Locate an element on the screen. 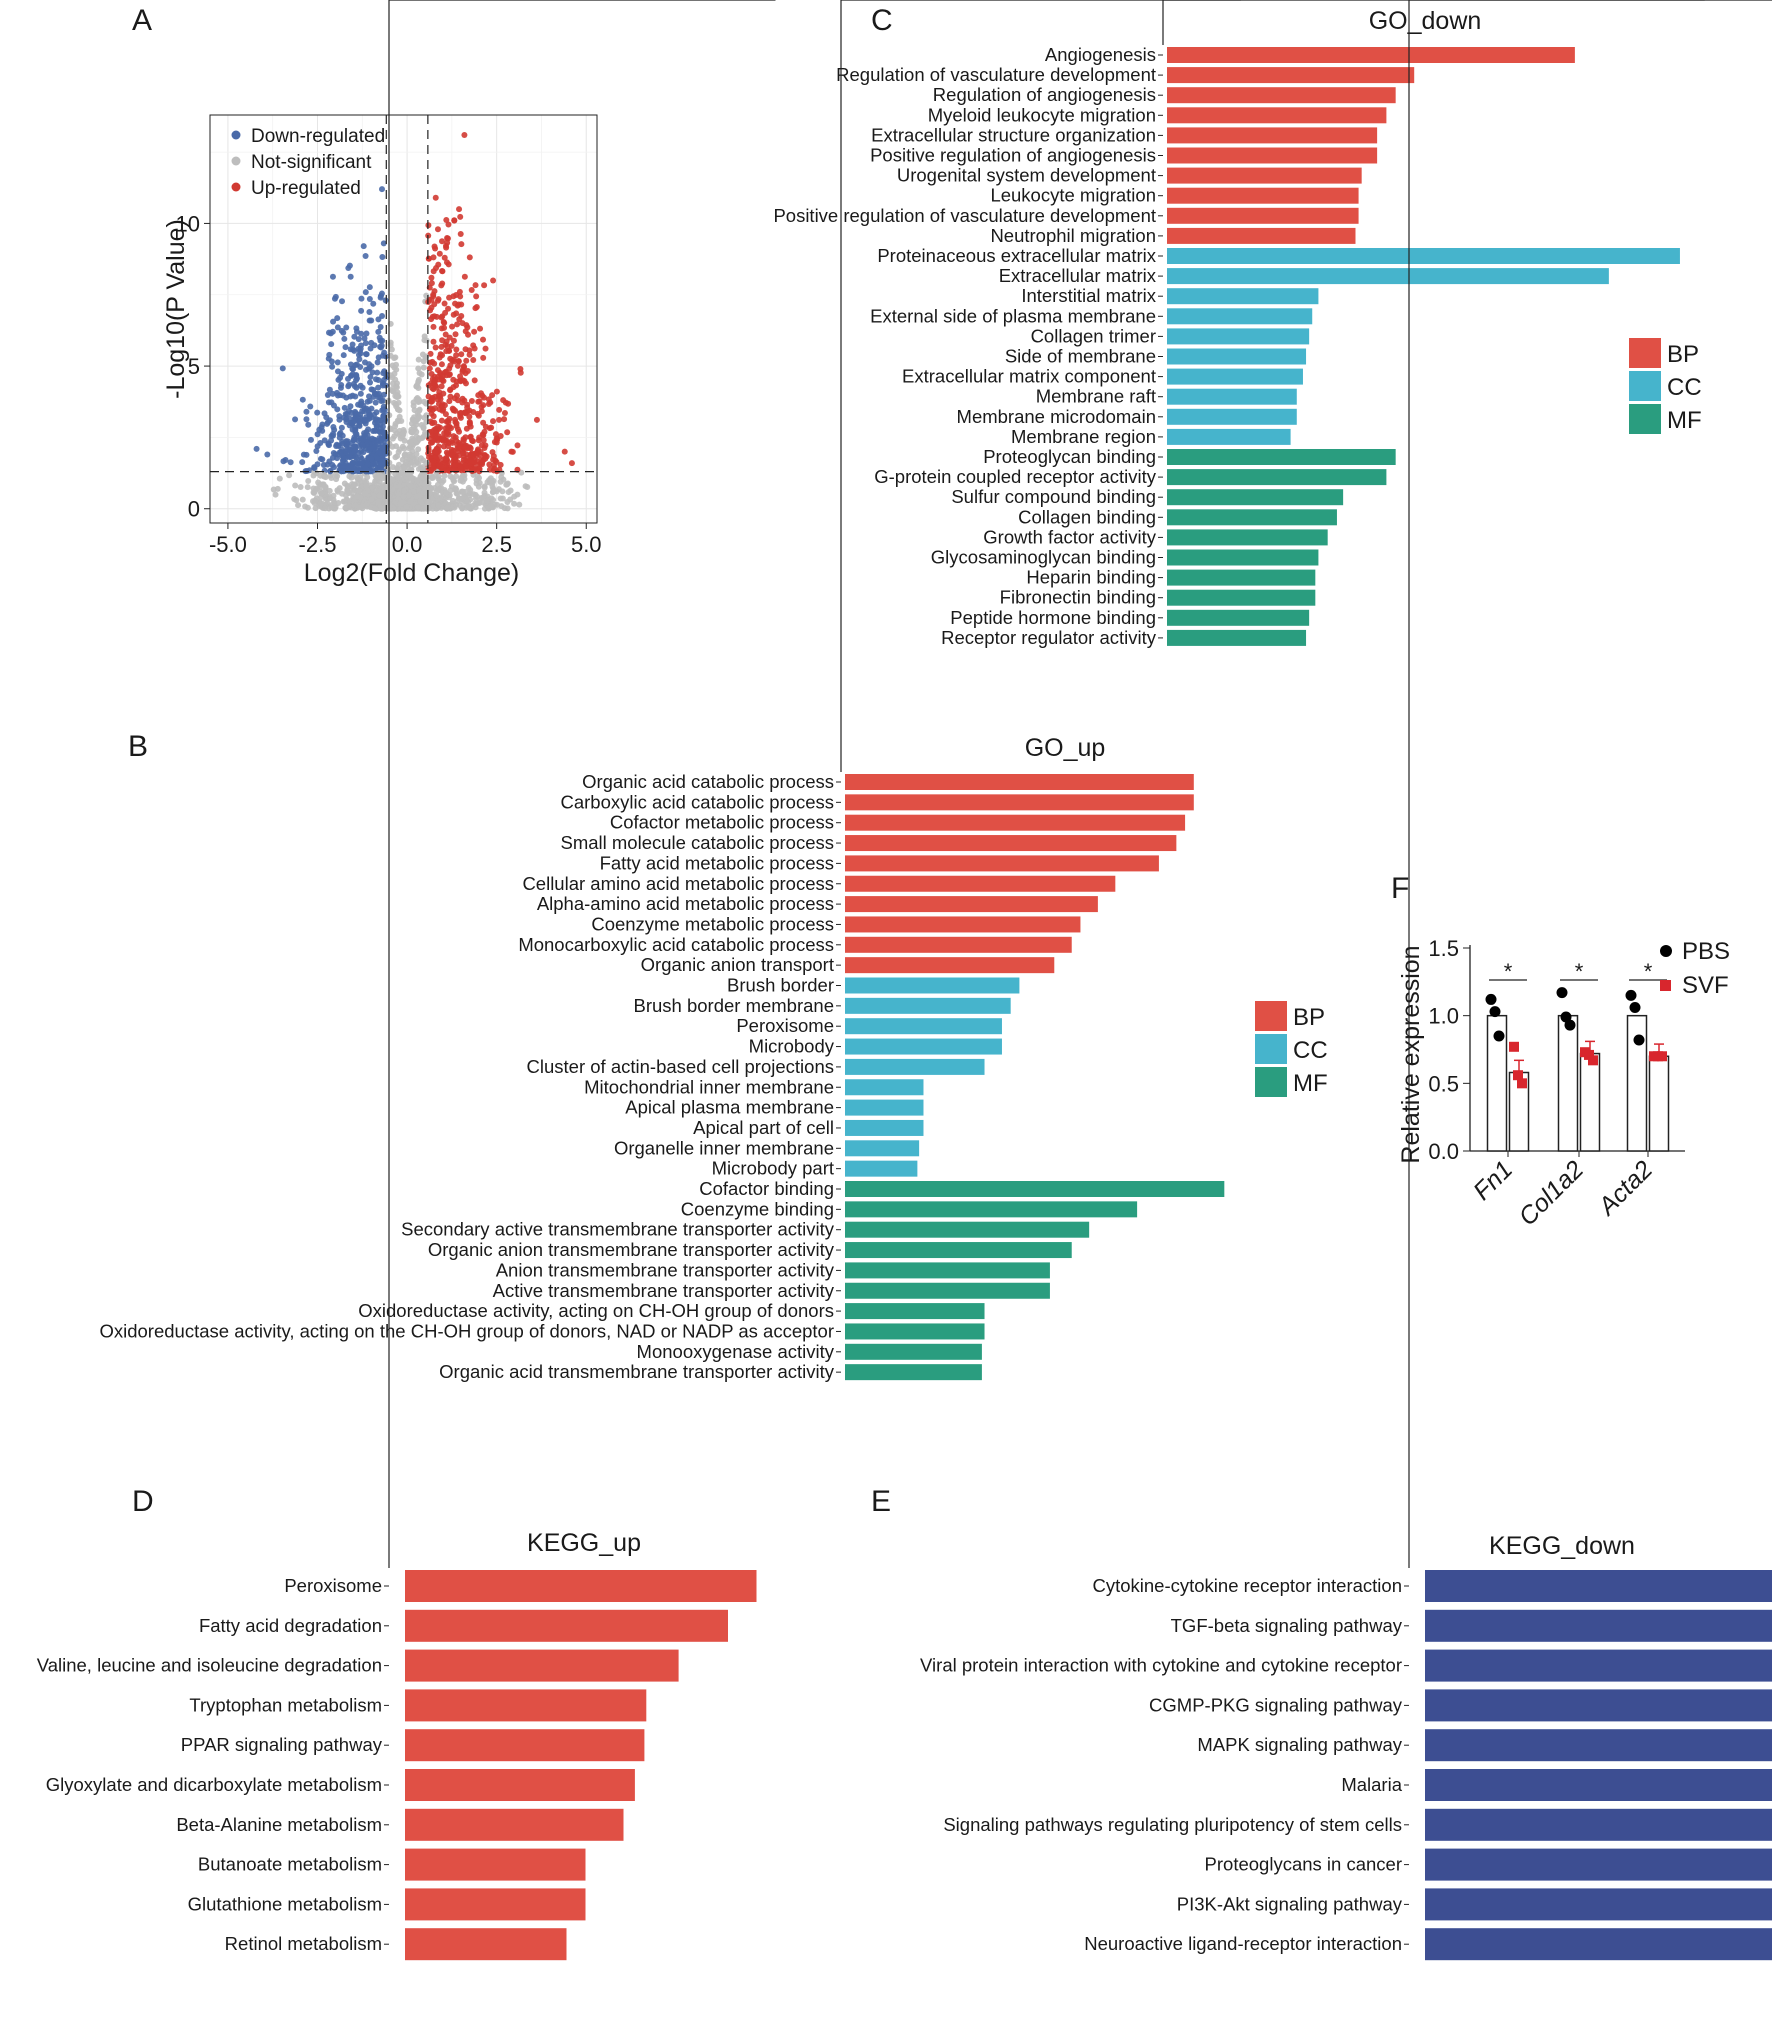 This screenshot has width=1772, height=2039. legend-swatch is located at coordinates (1645, 419).